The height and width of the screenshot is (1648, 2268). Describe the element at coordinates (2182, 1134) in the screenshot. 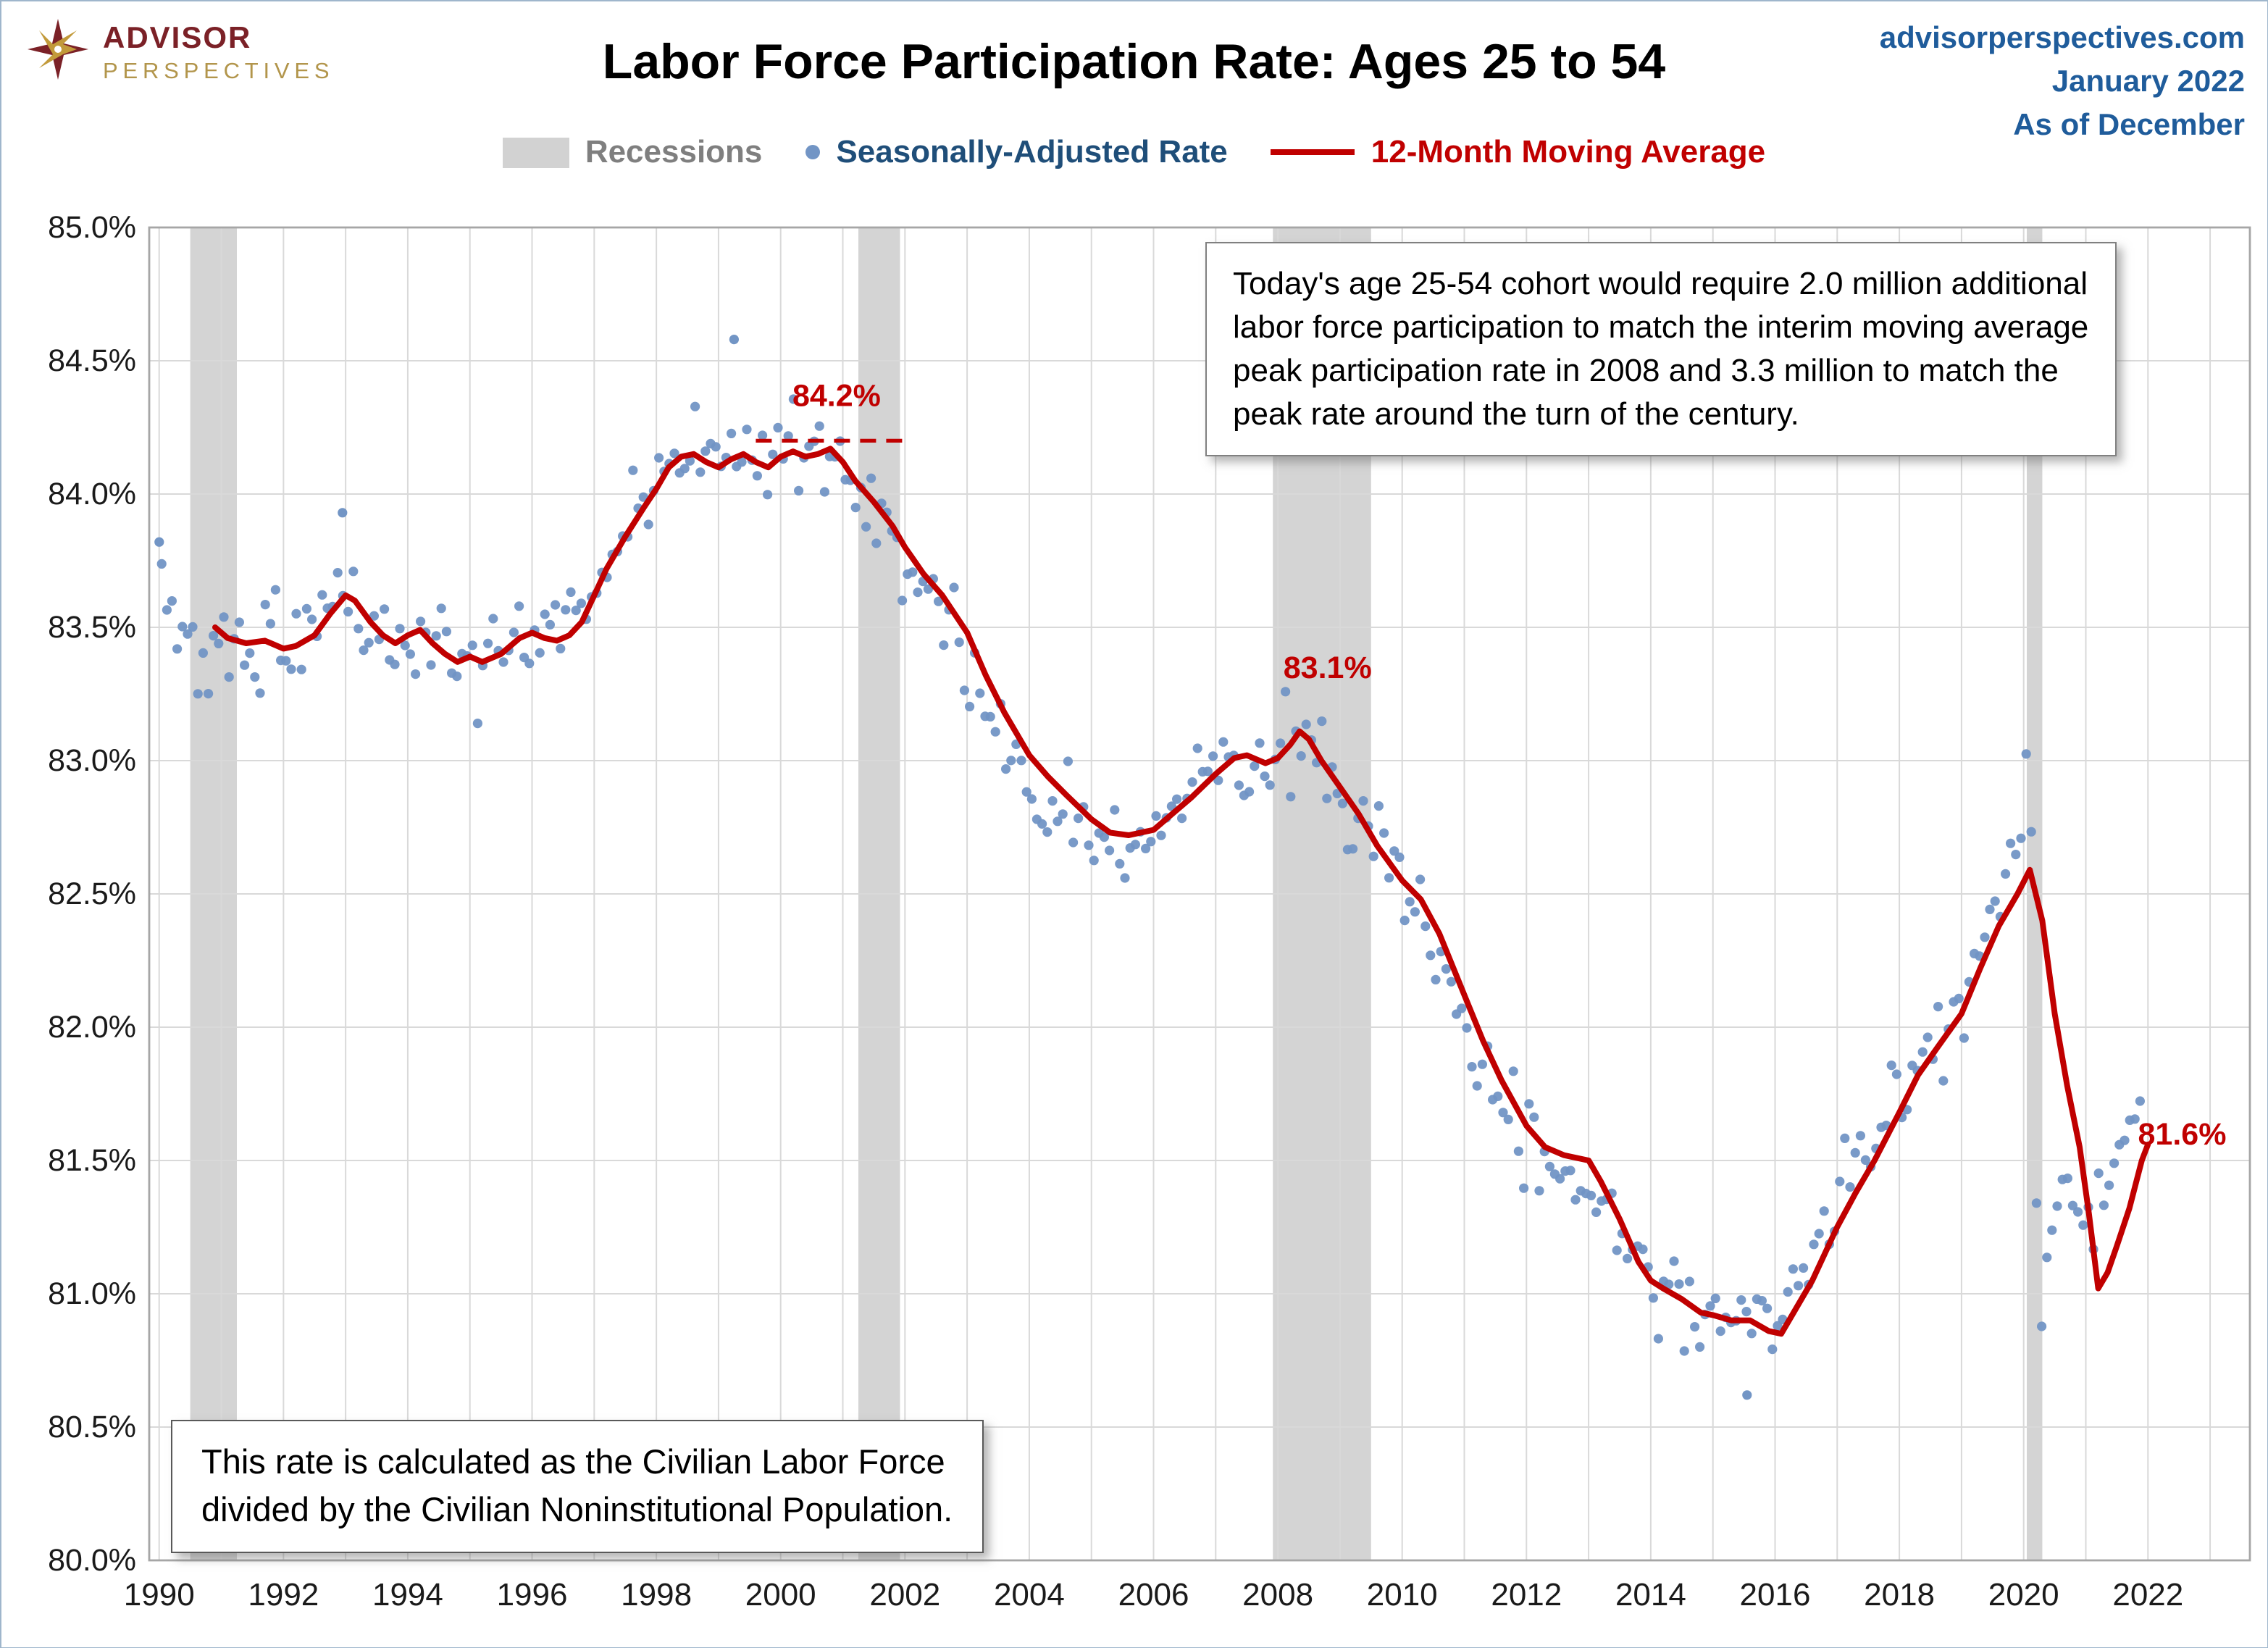

I see `annotation-label: 81.6%` at that location.